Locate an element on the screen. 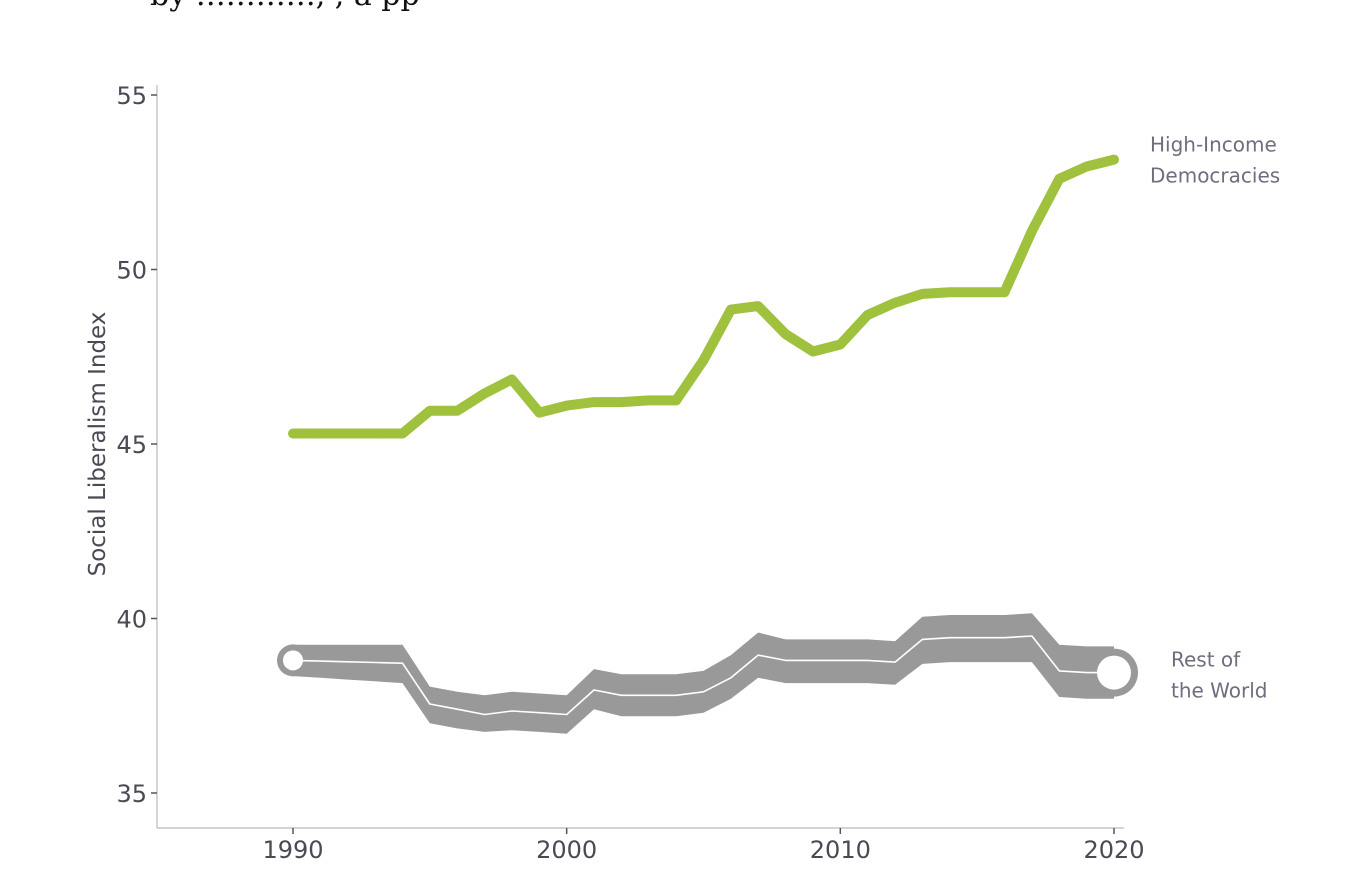 This screenshot has height=894, width=1354. rest-of-world-line is located at coordinates (703, 675).